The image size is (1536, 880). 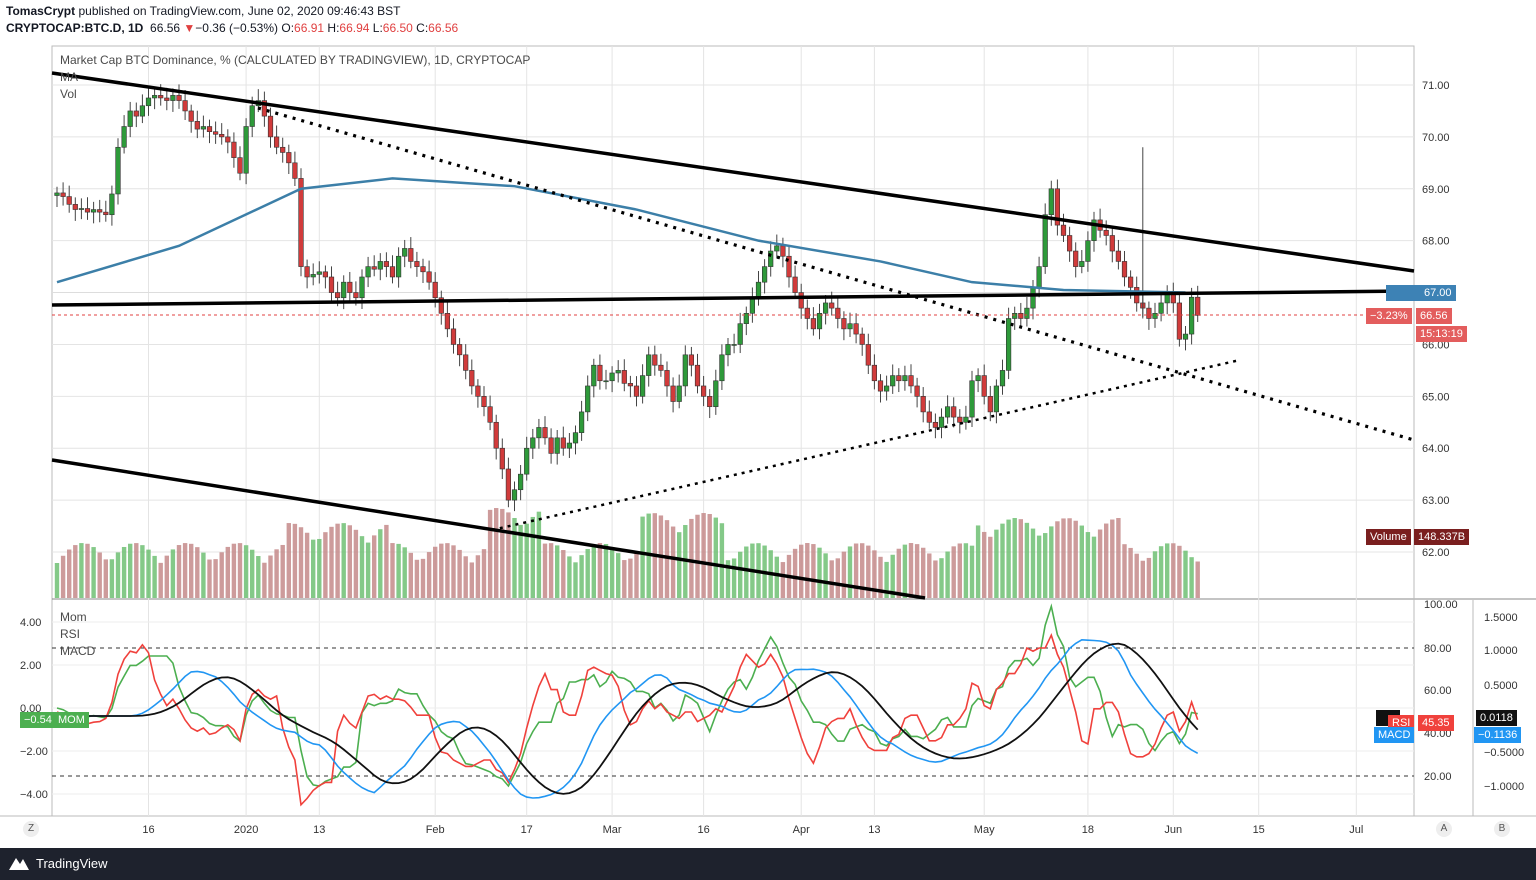 What do you see at coordinates (1444, 829) in the screenshot?
I see `auto-scale-button: A` at bounding box center [1444, 829].